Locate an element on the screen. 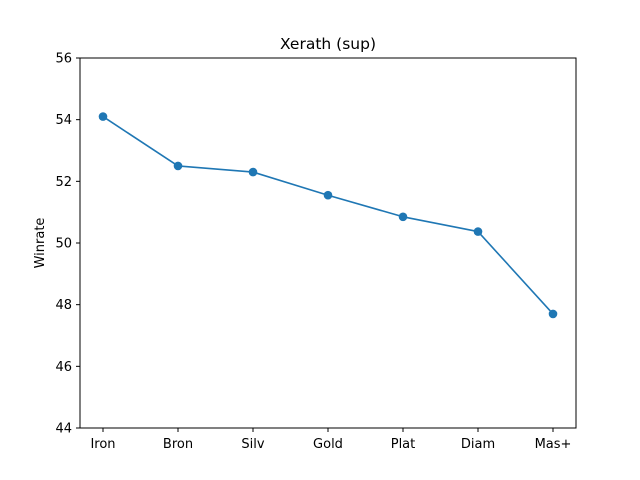 This screenshot has height=480, width=640. x-tick-label: Mas+ is located at coordinates (553, 444).